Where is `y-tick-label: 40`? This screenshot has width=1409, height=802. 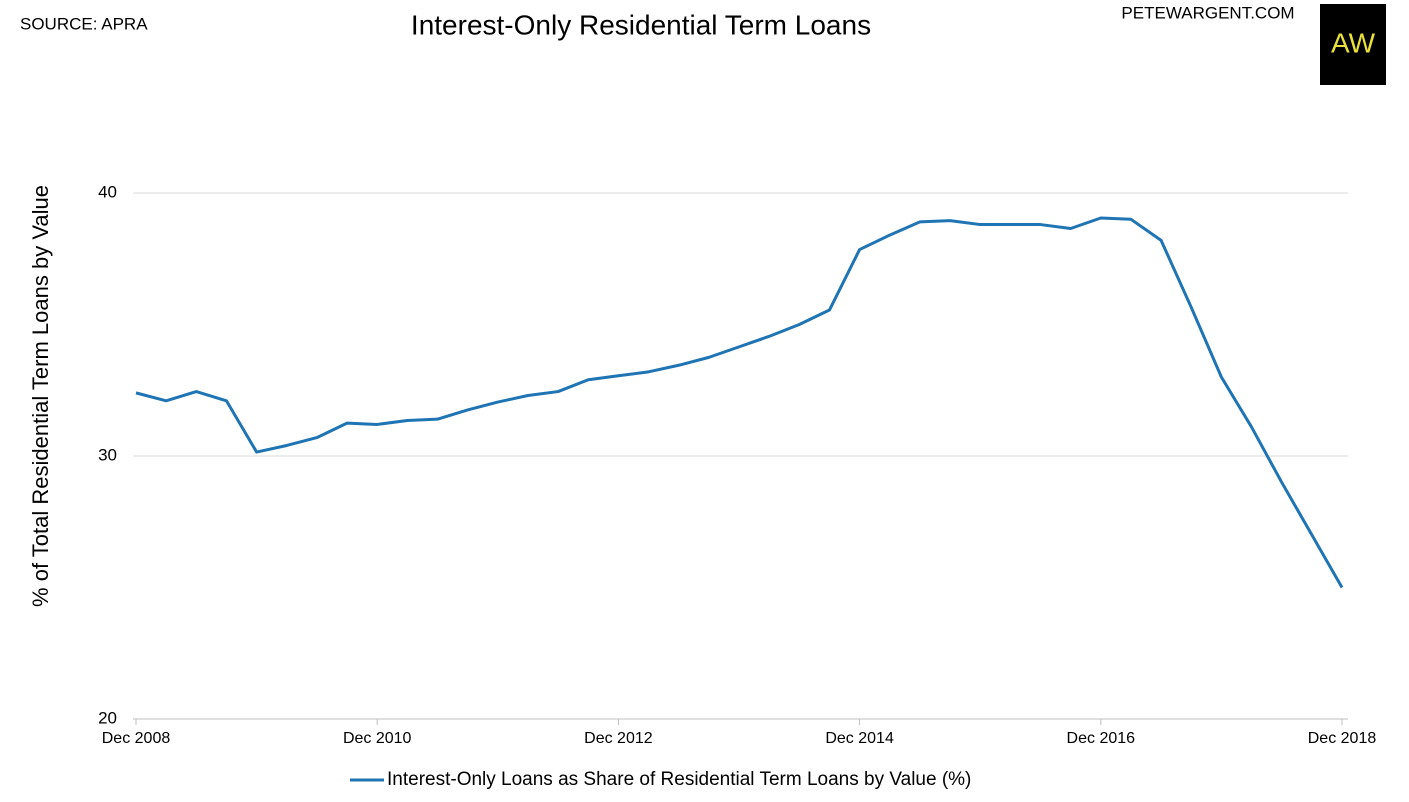
y-tick-label: 40 is located at coordinates (107, 191).